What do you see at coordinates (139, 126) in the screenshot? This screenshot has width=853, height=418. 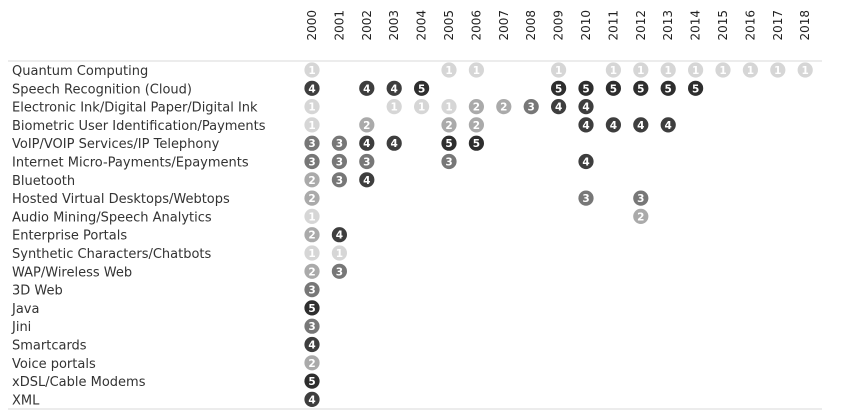 I see `row-label: Biometric User Identification/Payments` at bounding box center [139, 126].